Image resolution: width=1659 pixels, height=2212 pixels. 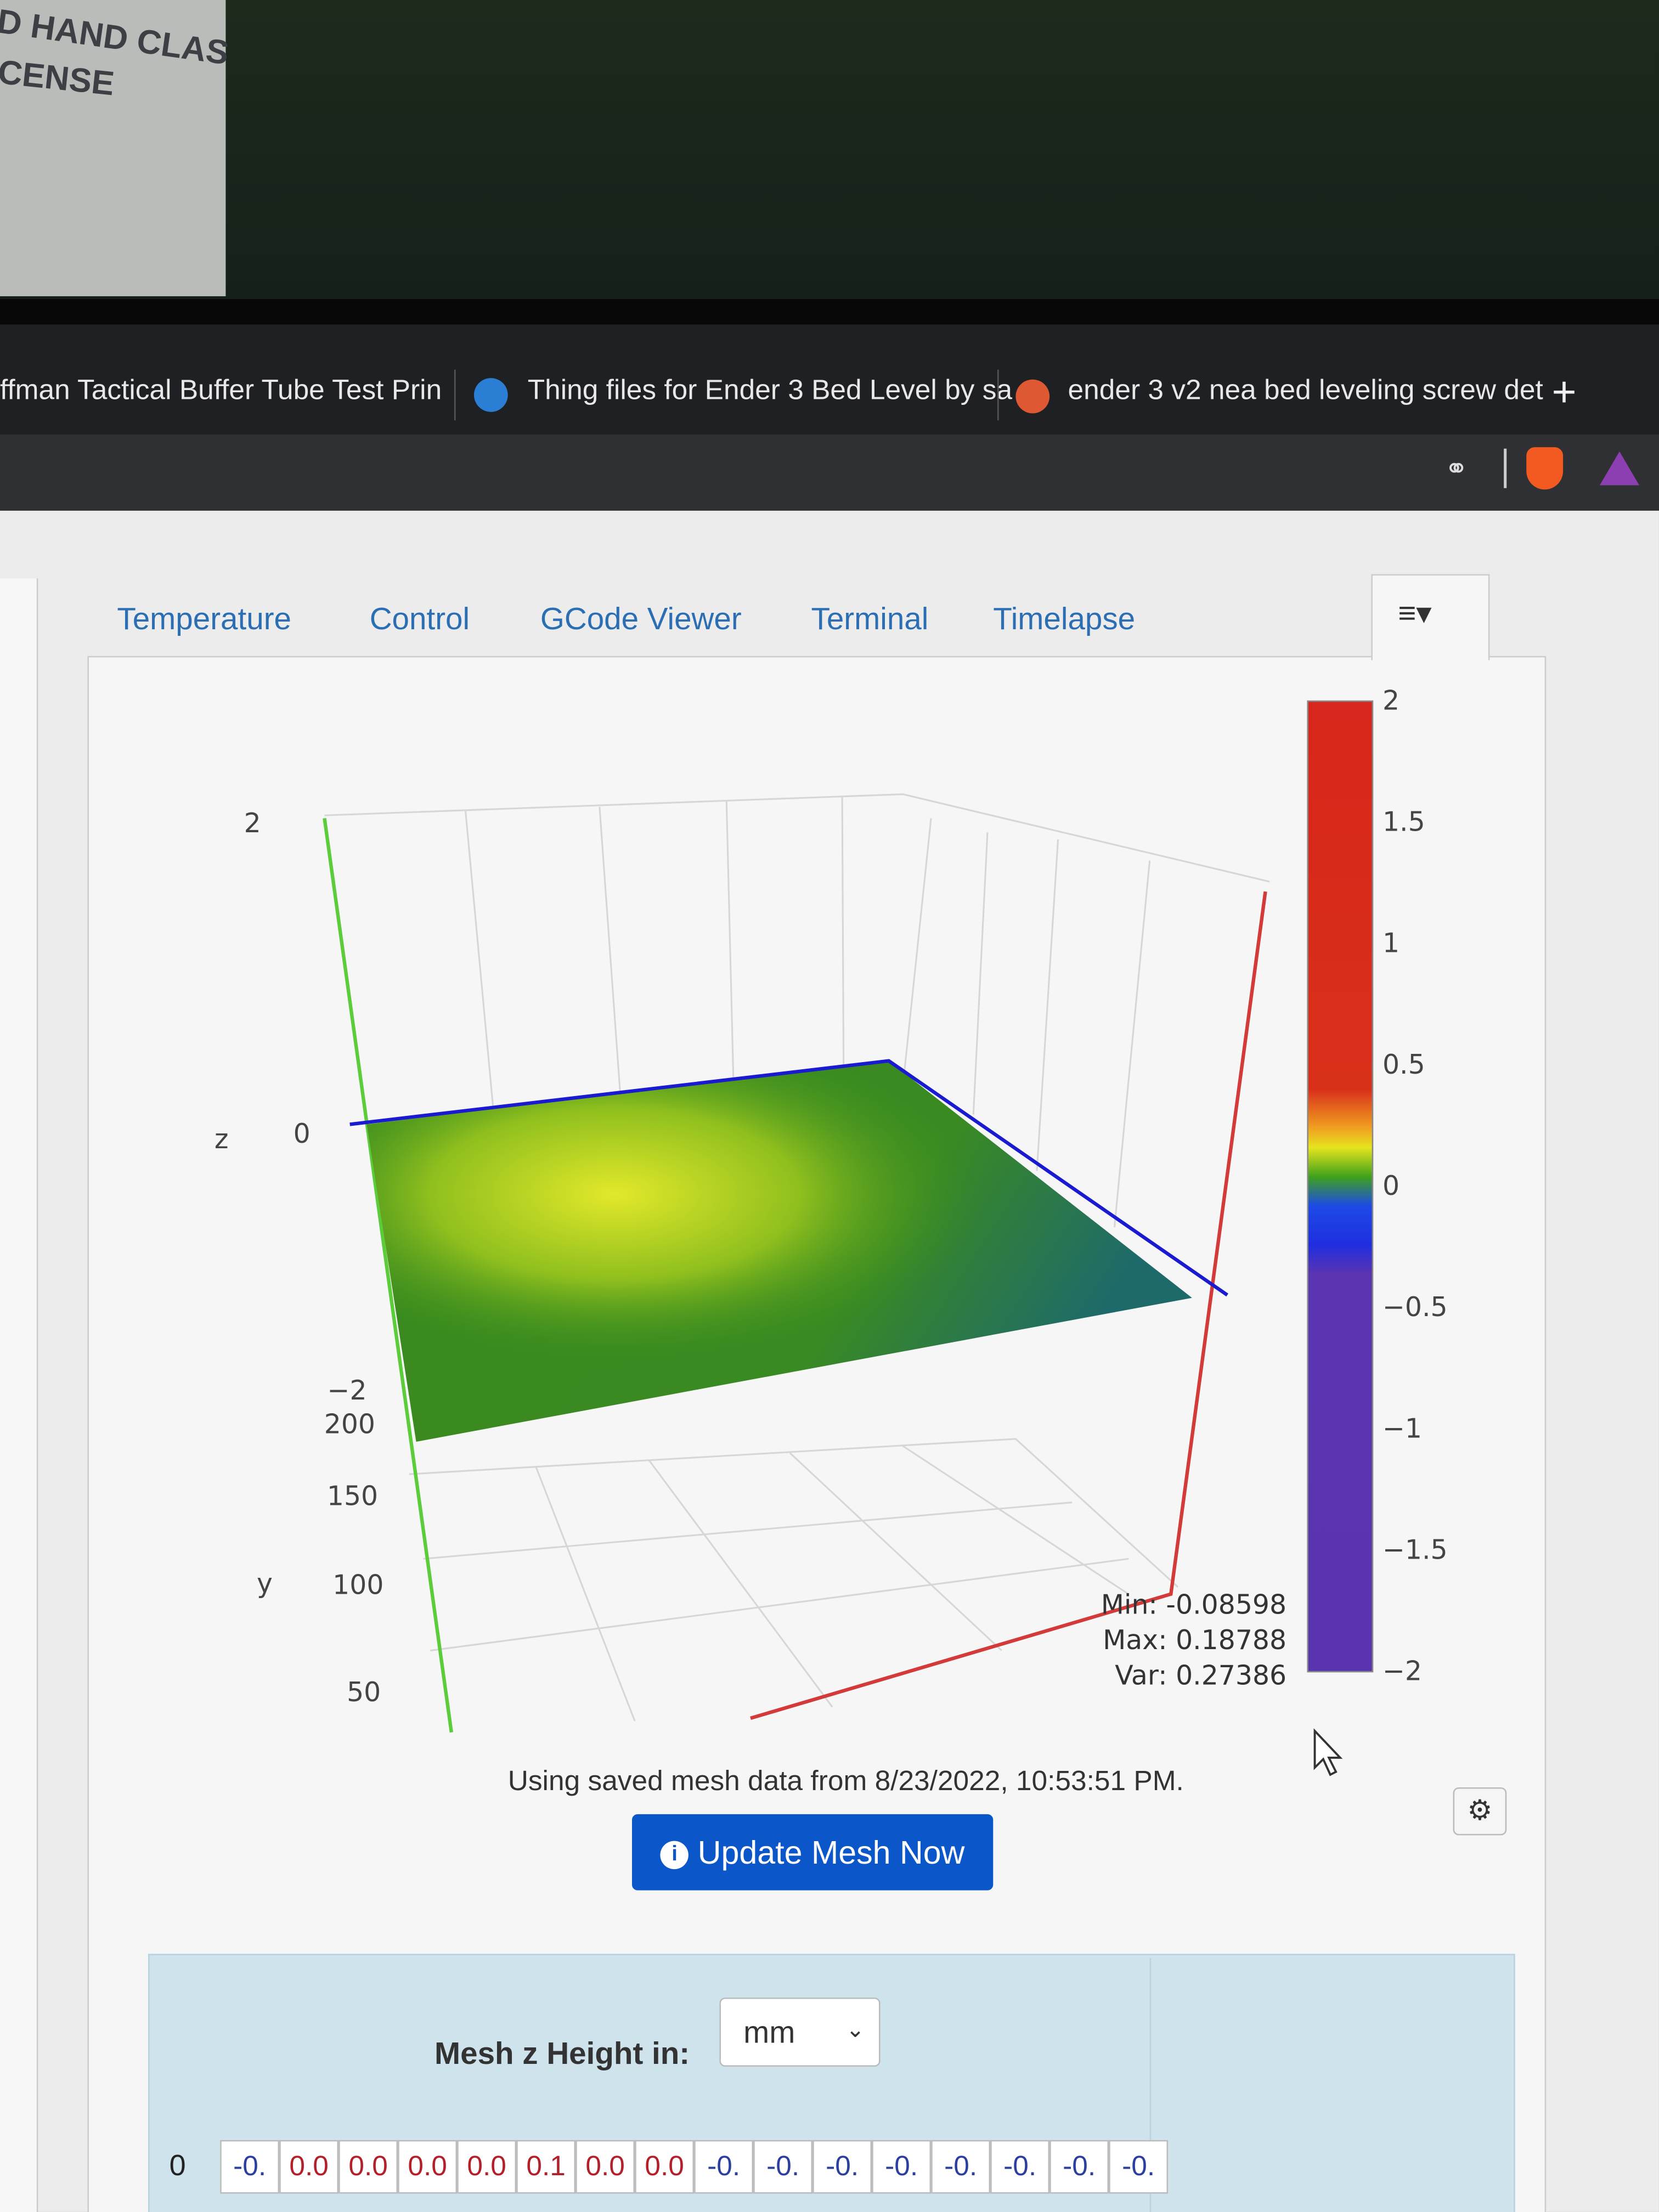 What do you see at coordinates (788, 1178) in the screenshot?
I see `surface-edge` at bounding box center [788, 1178].